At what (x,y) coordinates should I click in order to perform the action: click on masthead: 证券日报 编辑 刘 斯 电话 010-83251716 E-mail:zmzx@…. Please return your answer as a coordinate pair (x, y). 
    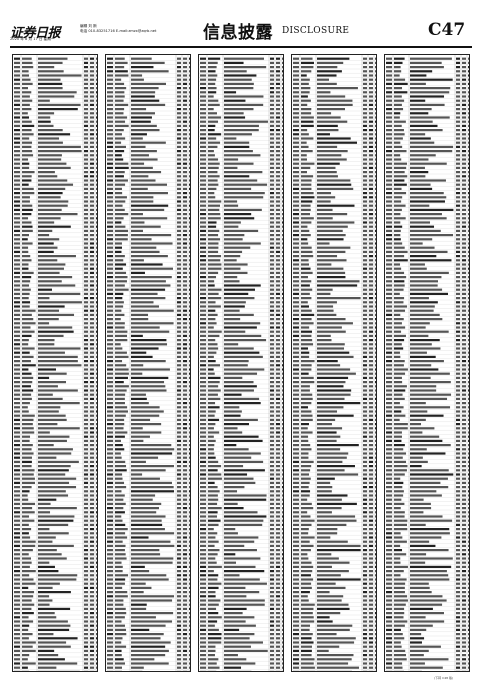
    Looking at the image, I should click on (242, 24).